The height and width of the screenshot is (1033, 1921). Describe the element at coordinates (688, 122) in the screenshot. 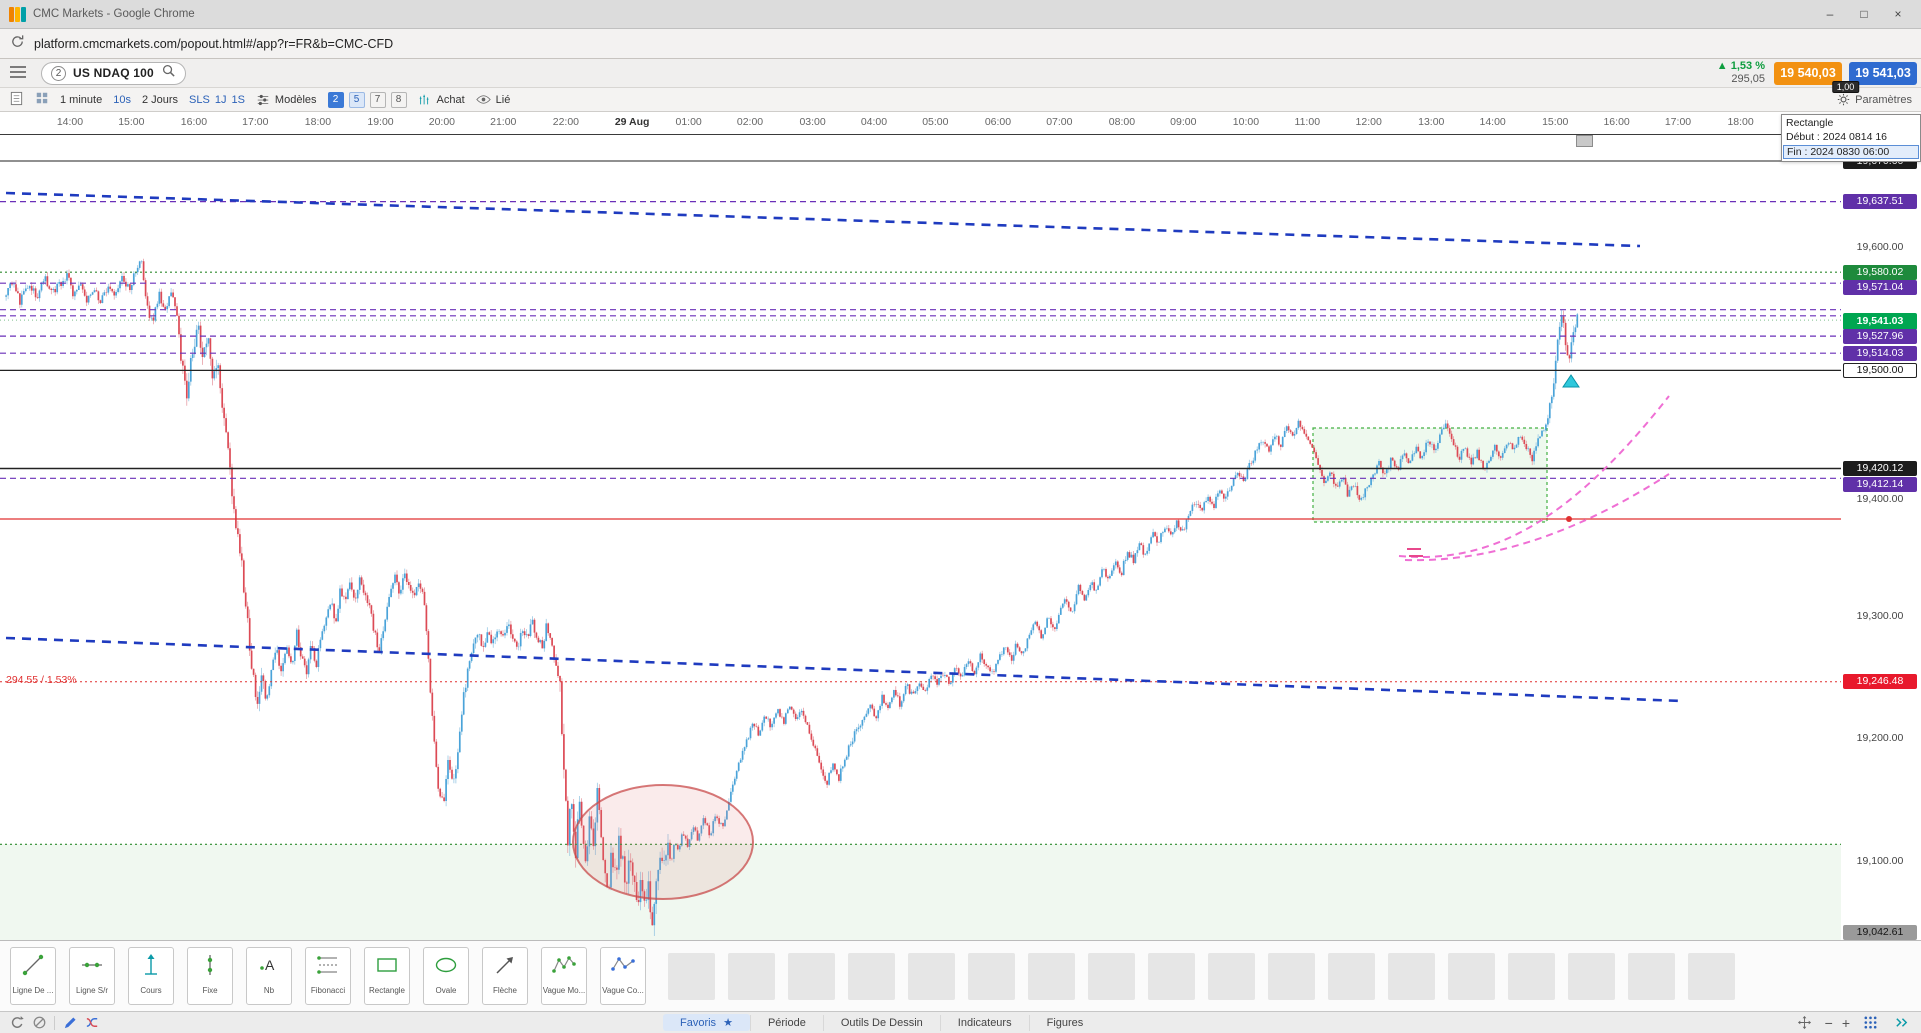

I see `time-axis-label: 01:00` at that location.